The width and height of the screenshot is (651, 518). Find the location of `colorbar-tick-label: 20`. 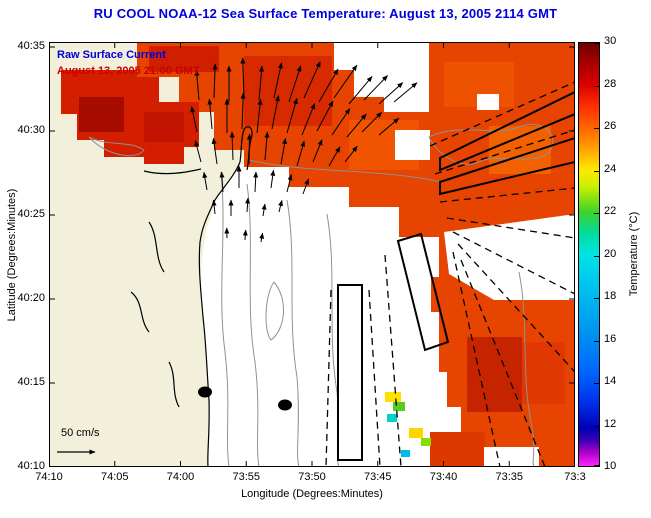

colorbar-tick-label: 20 is located at coordinates (610, 253).